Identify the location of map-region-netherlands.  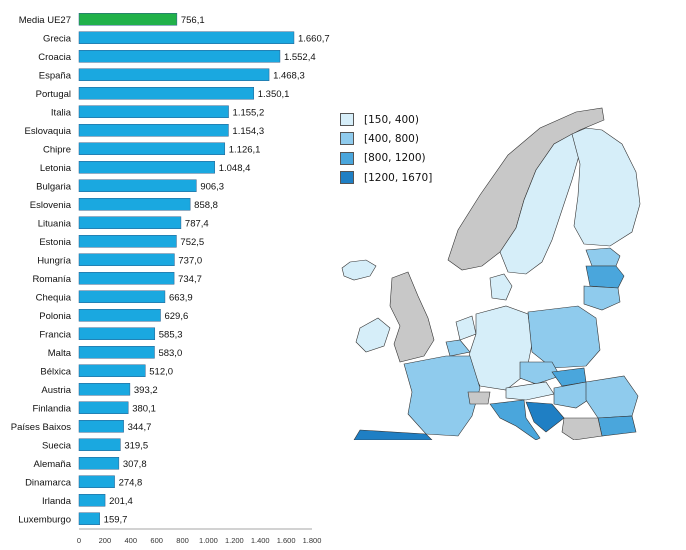
(466, 328).